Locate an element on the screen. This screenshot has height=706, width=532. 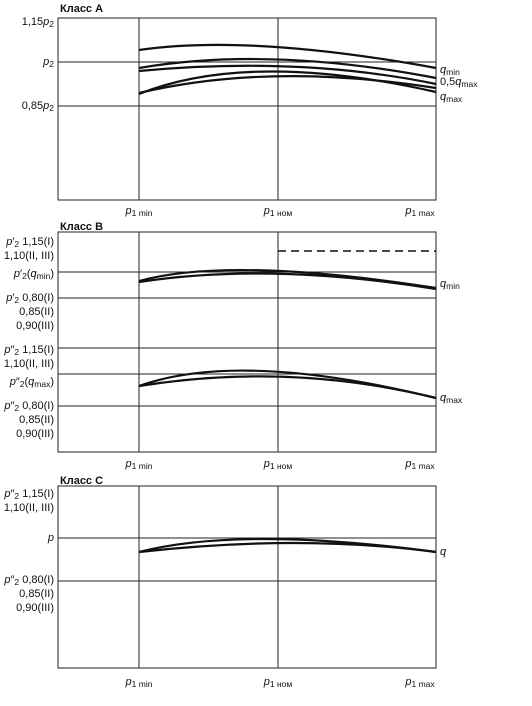
y-label: p′2(qmin) is located at coordinates (33, 274).